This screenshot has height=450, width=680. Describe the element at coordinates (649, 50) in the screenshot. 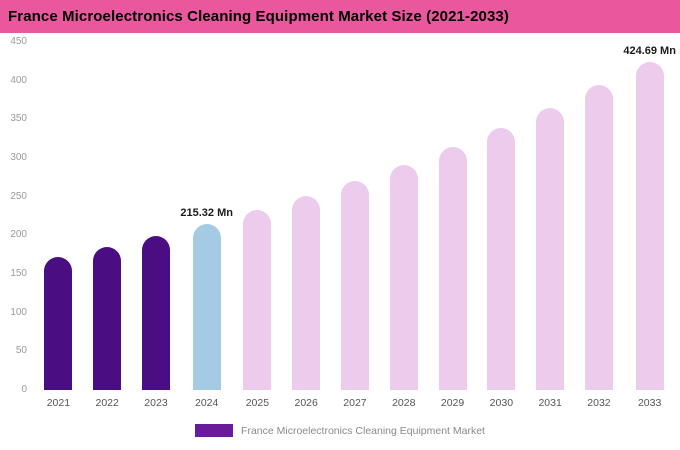

I see `bar-value-label: 424.69 Mn` at that location.